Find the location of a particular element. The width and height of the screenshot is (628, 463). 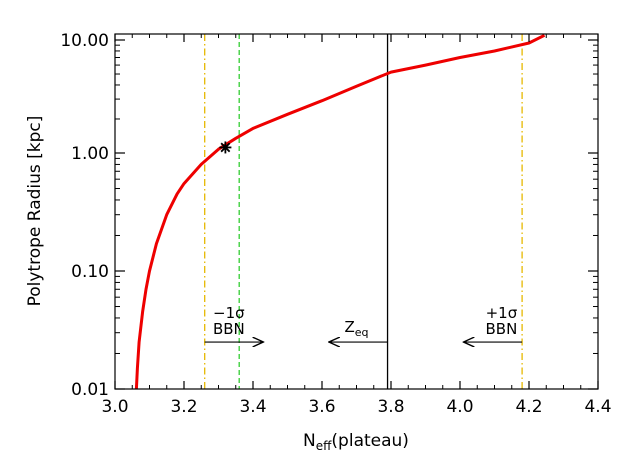

annotation-0-label: −1σ is located at coordinates (229, 313).